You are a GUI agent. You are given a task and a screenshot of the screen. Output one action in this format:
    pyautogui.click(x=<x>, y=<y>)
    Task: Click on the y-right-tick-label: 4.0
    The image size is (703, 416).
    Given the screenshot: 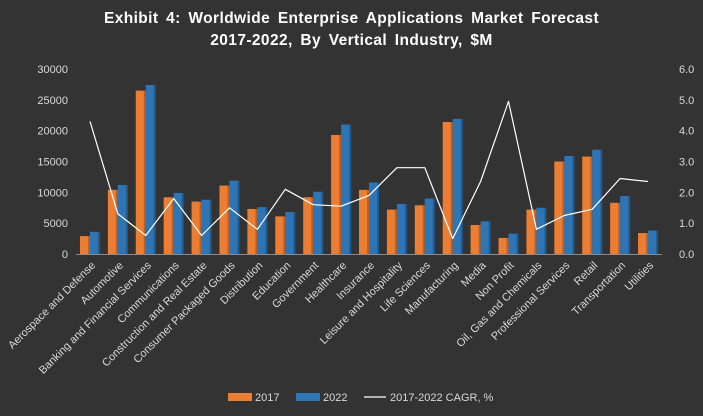 What is the action you would take?
    pyautogui.click(x=686, y=132)
    